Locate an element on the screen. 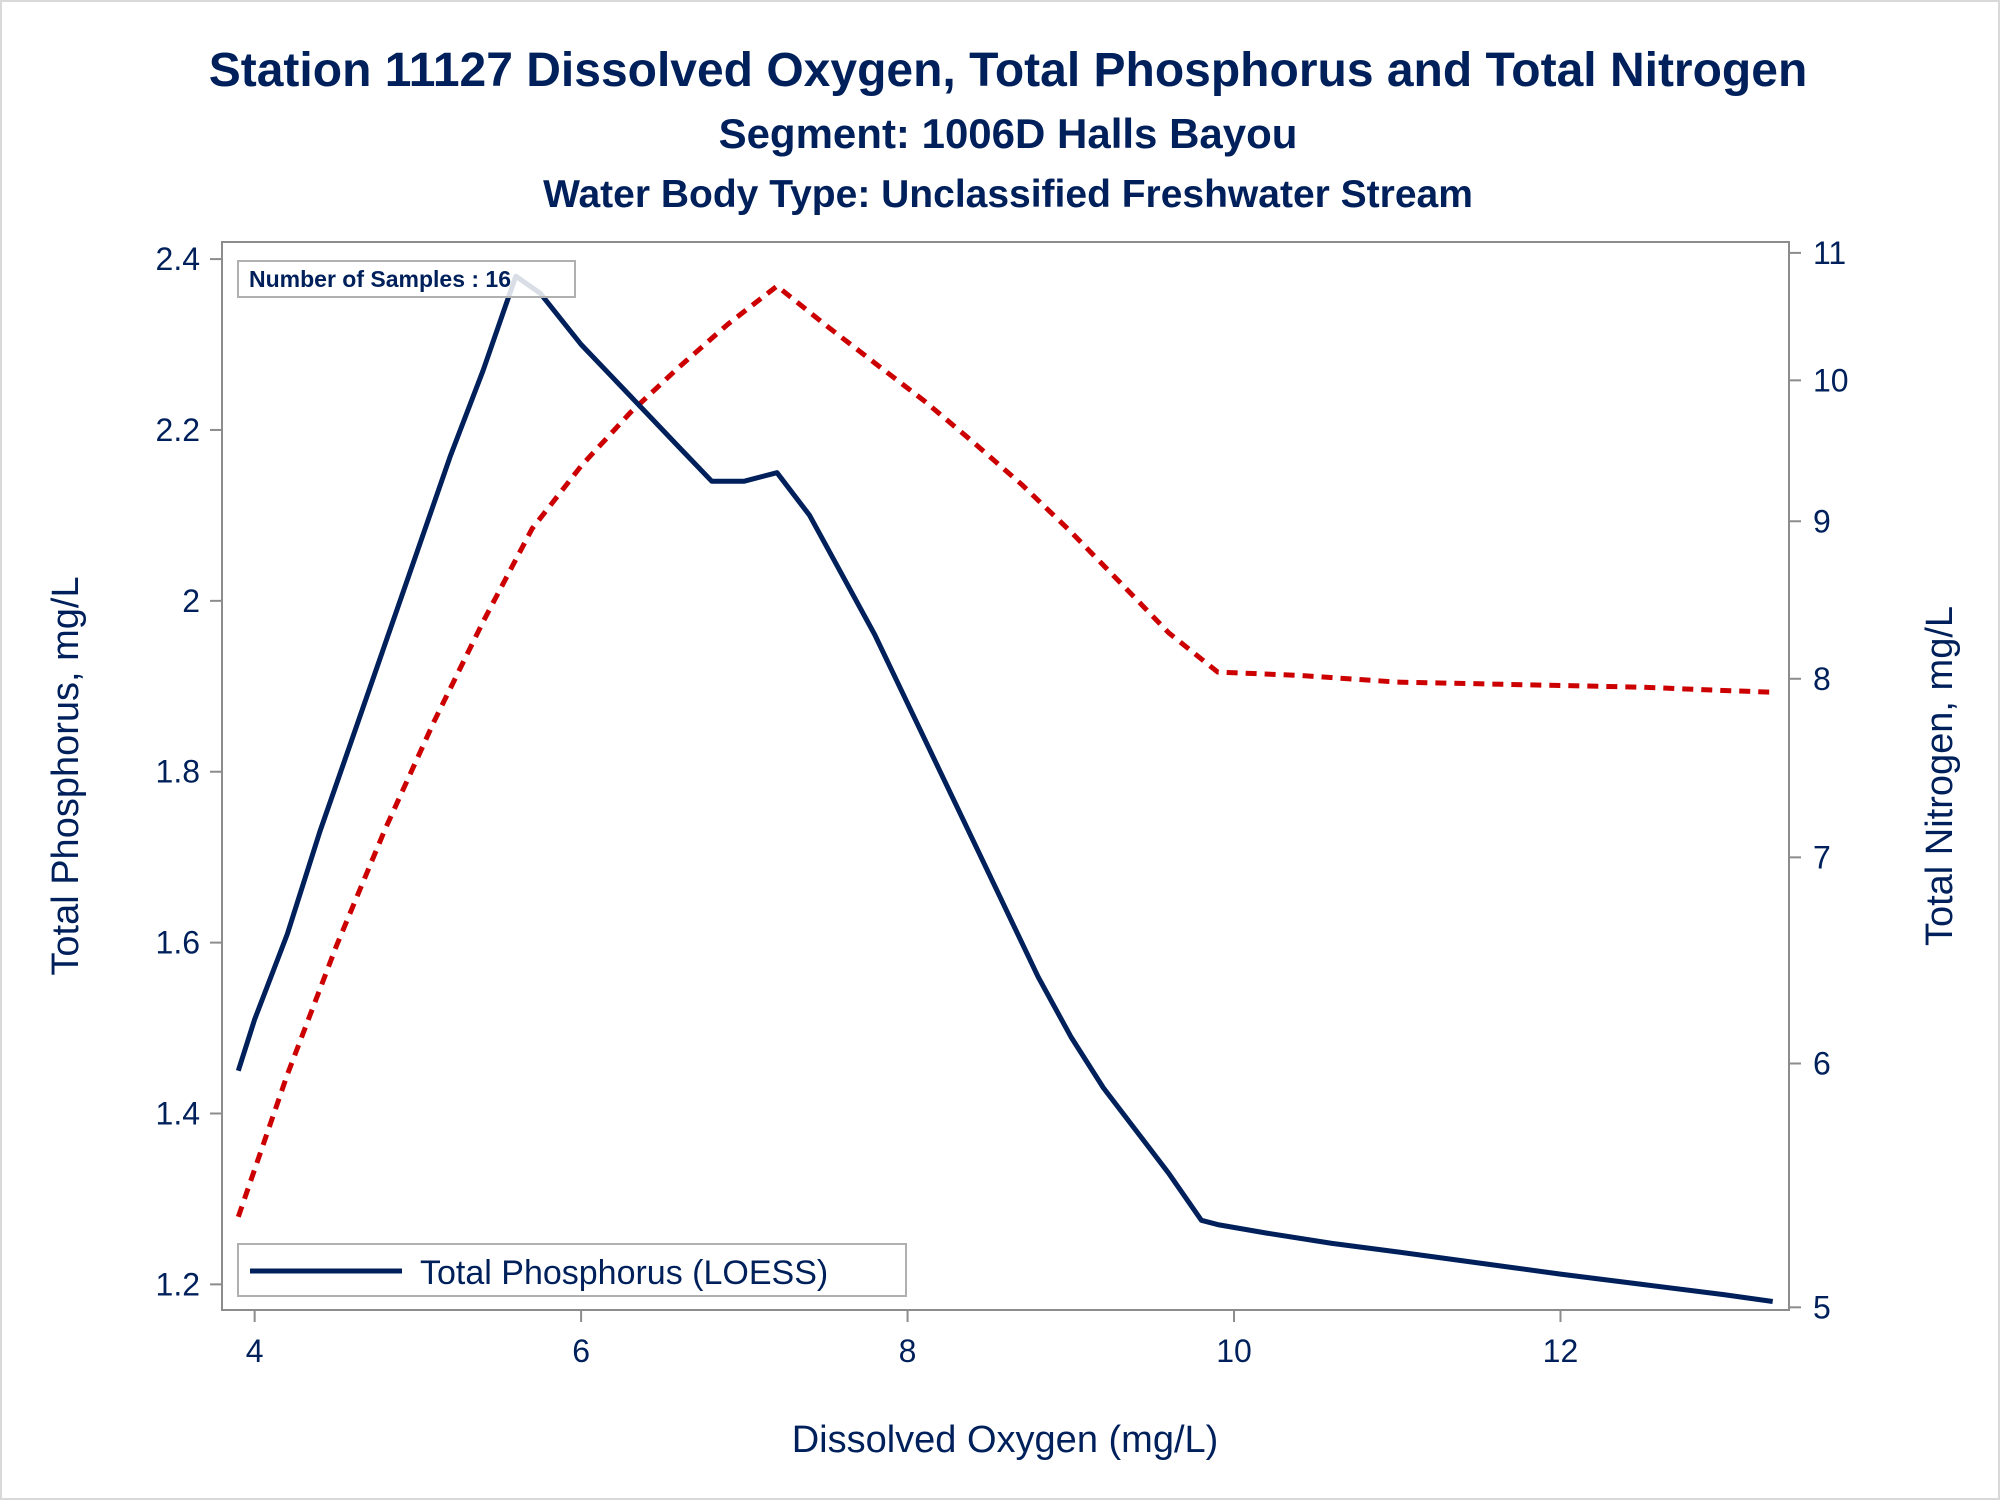 The width and height of the screenshot is (2000, 1502). sample-count-label: Number of Samples : 16 is located at coordinates (380, 279).